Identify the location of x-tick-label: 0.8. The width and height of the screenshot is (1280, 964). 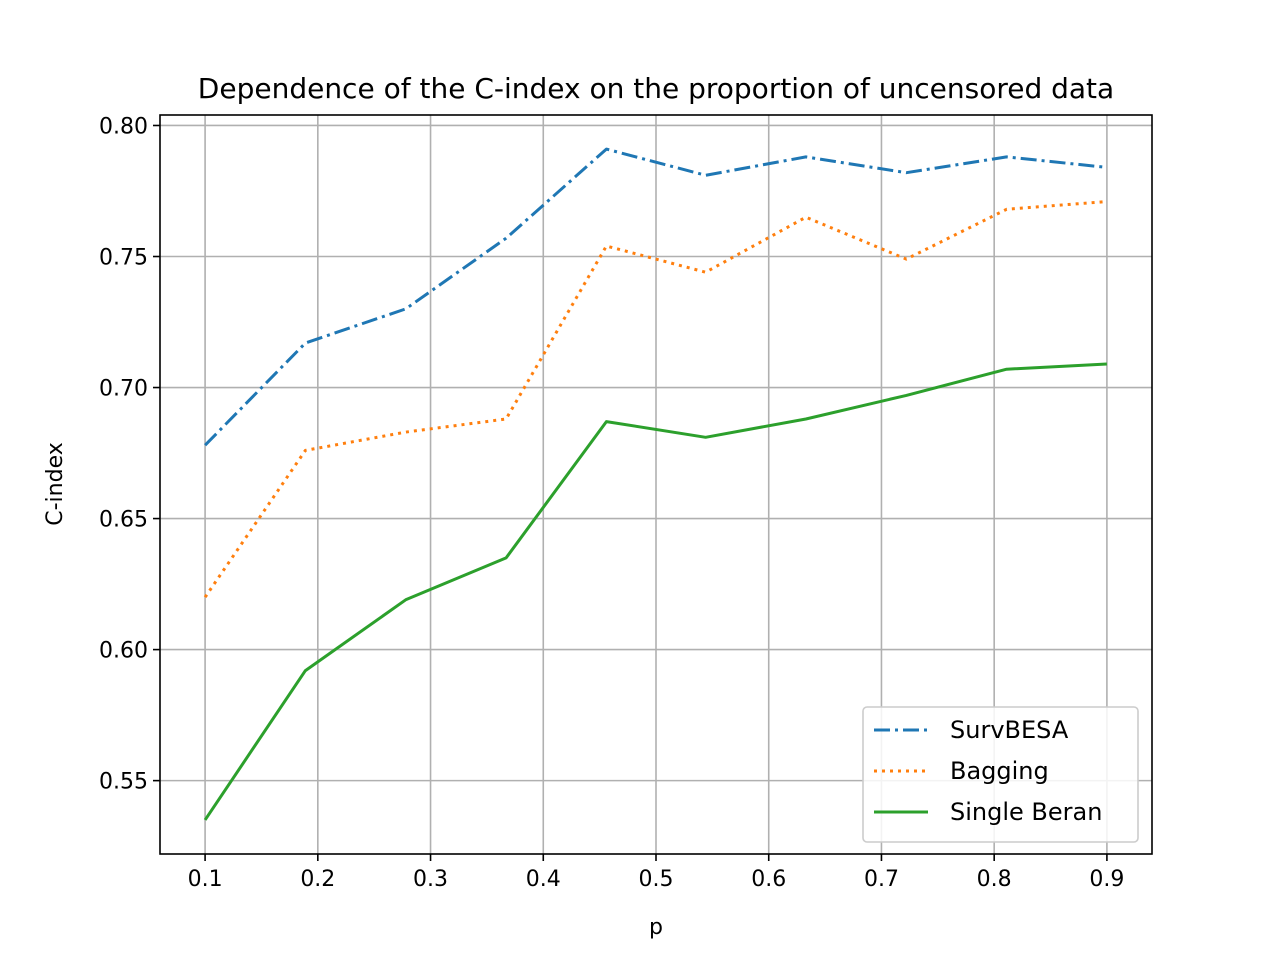
(994, 879).